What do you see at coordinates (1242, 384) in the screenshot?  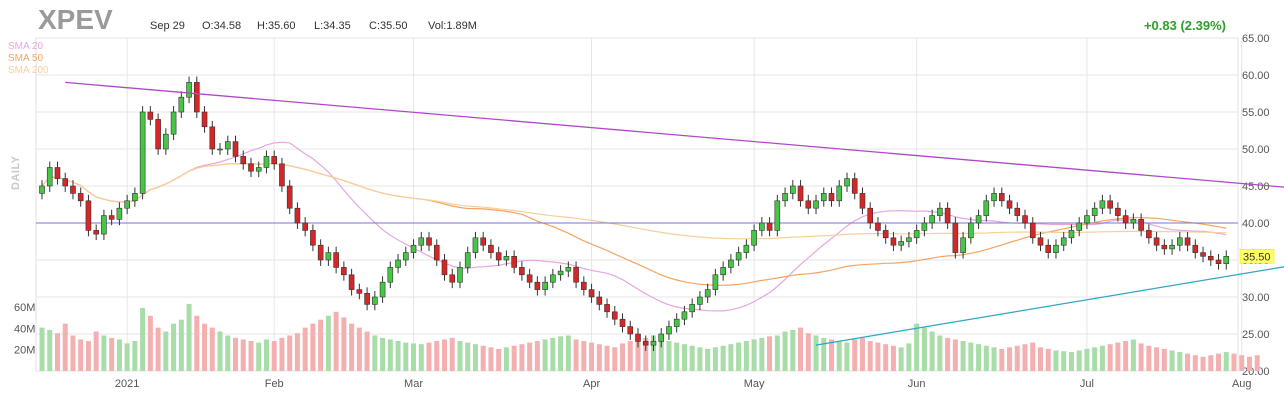 I see `x-tick-label: Aug` at bounding box center [1242, 384].